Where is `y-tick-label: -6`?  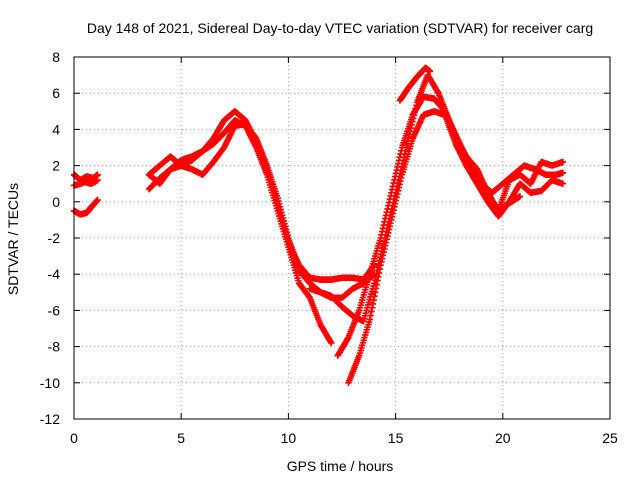 y-tick-label: -6 is located at coordinates (54, 310).